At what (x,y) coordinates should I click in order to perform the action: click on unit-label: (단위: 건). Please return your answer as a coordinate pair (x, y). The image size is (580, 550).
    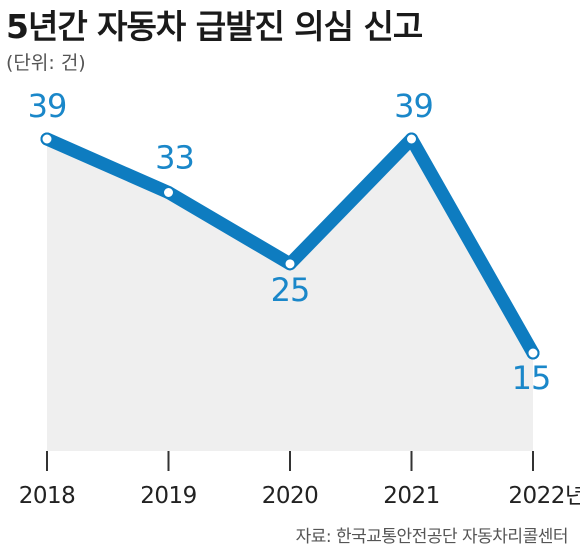
    Looking at the image, I should click on (46, 63).